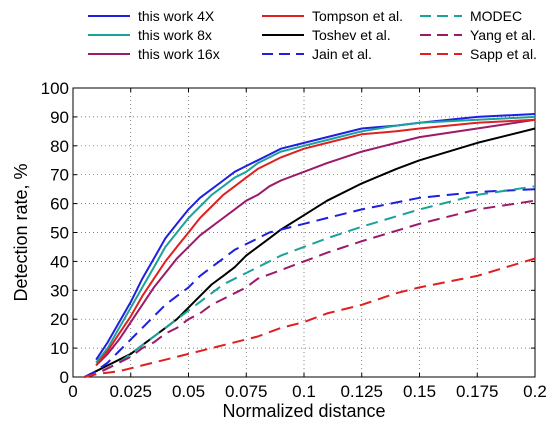  Describe the element at coordinates (342, 54) in the screenshot. I see `legend-label: Jain et al.` at that location.